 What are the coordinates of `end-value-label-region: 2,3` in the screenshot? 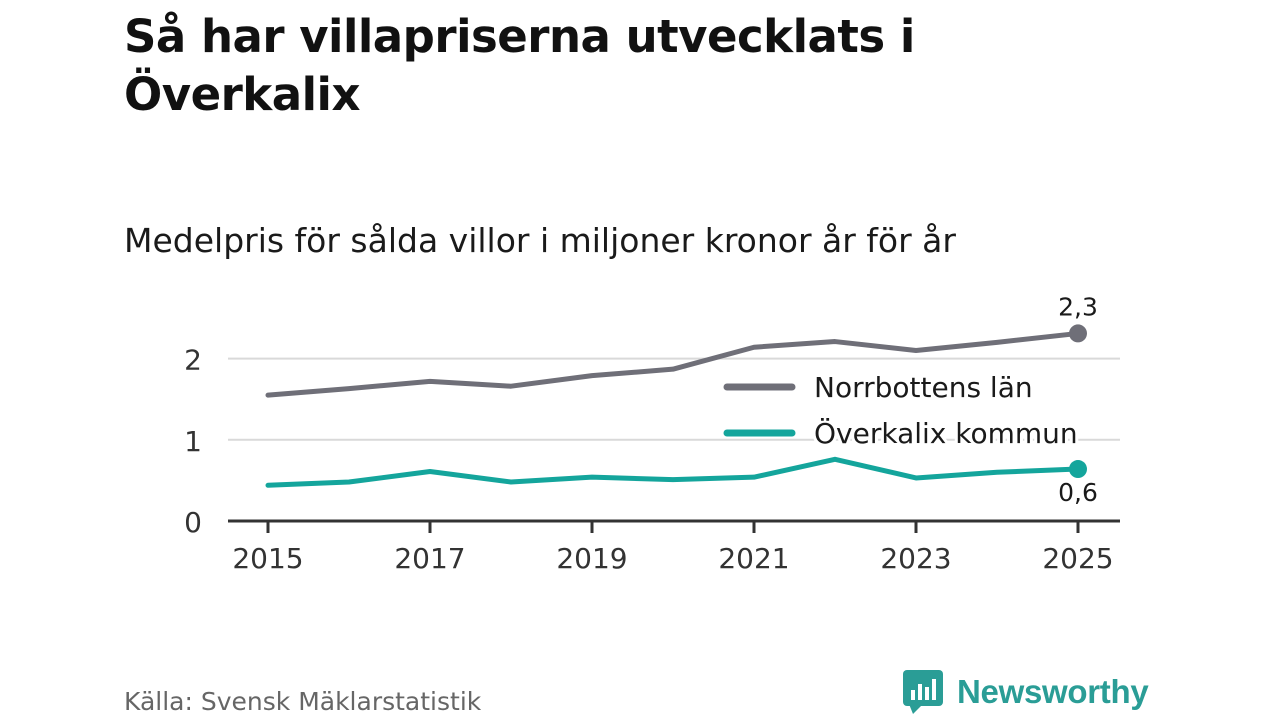 It's located at (1078, 306).